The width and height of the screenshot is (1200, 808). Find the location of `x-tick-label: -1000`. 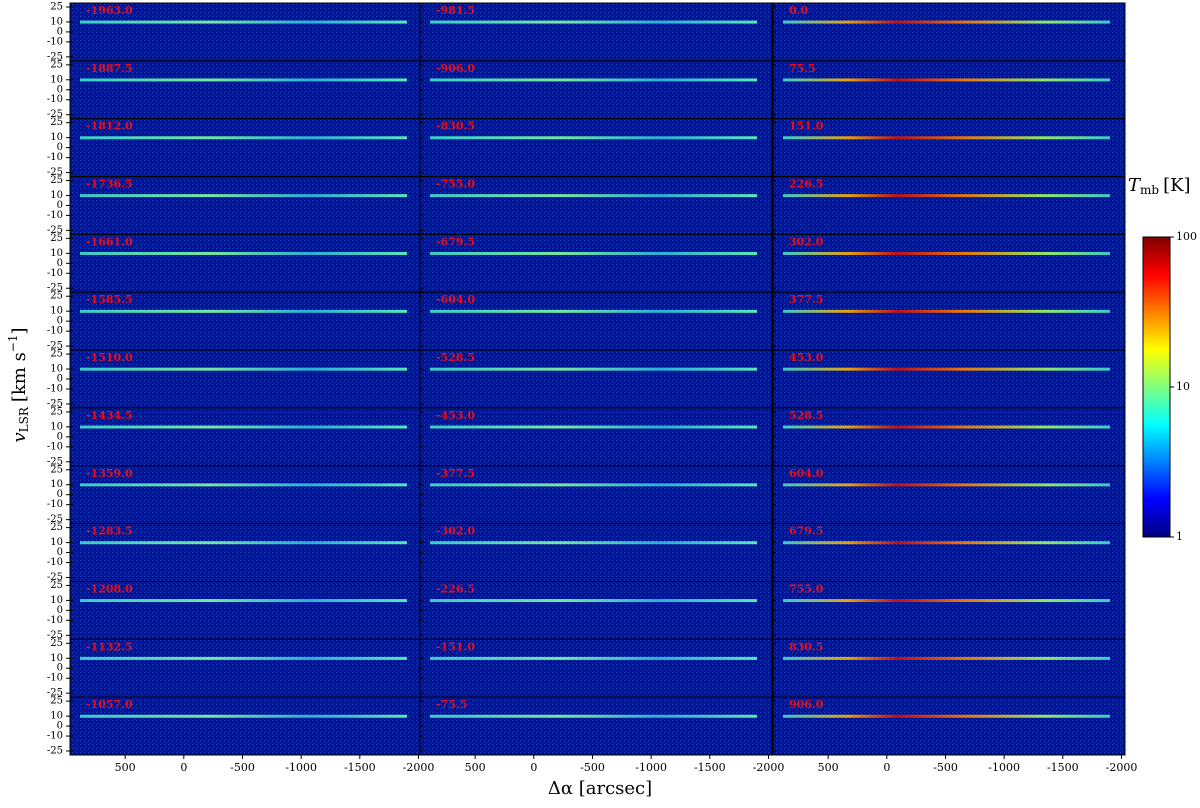

x-tick-label: -1000 is located at coordinates (301, 767).